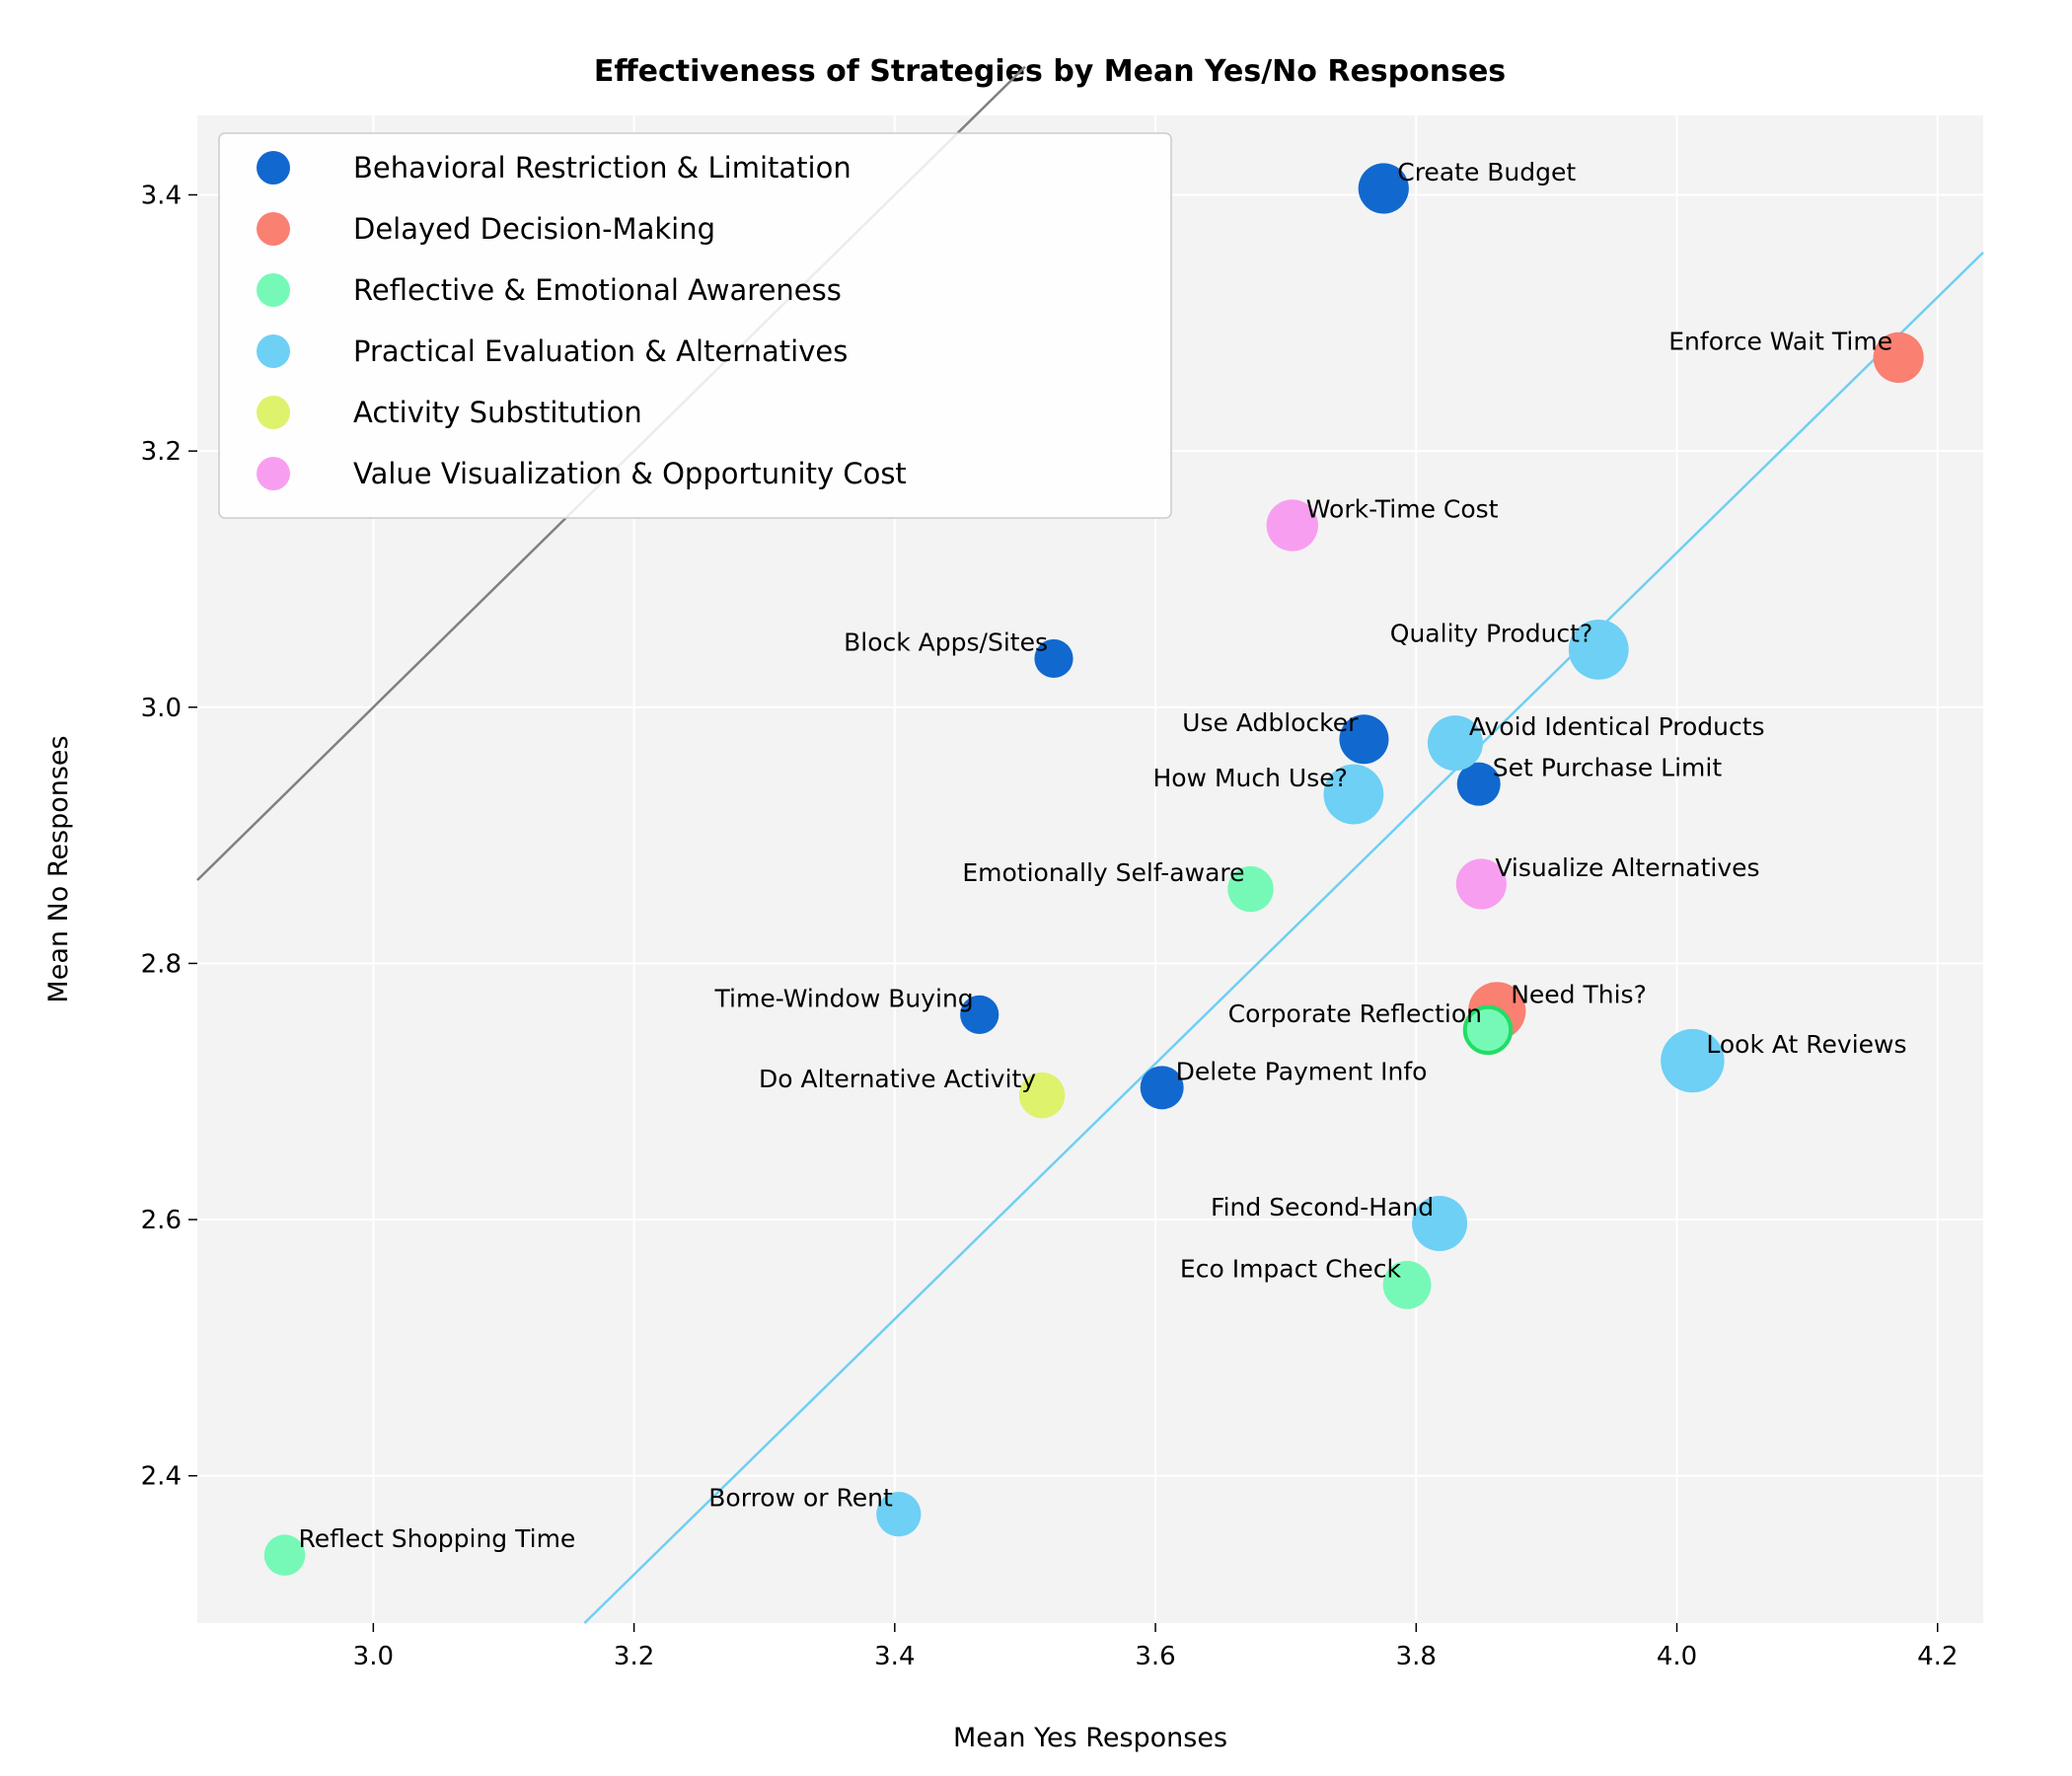  What do you see at coordinates (1938, 1657) in the screenshot?
I see `x-tick-label: 4.2` at bounding box center [1938, 1657].